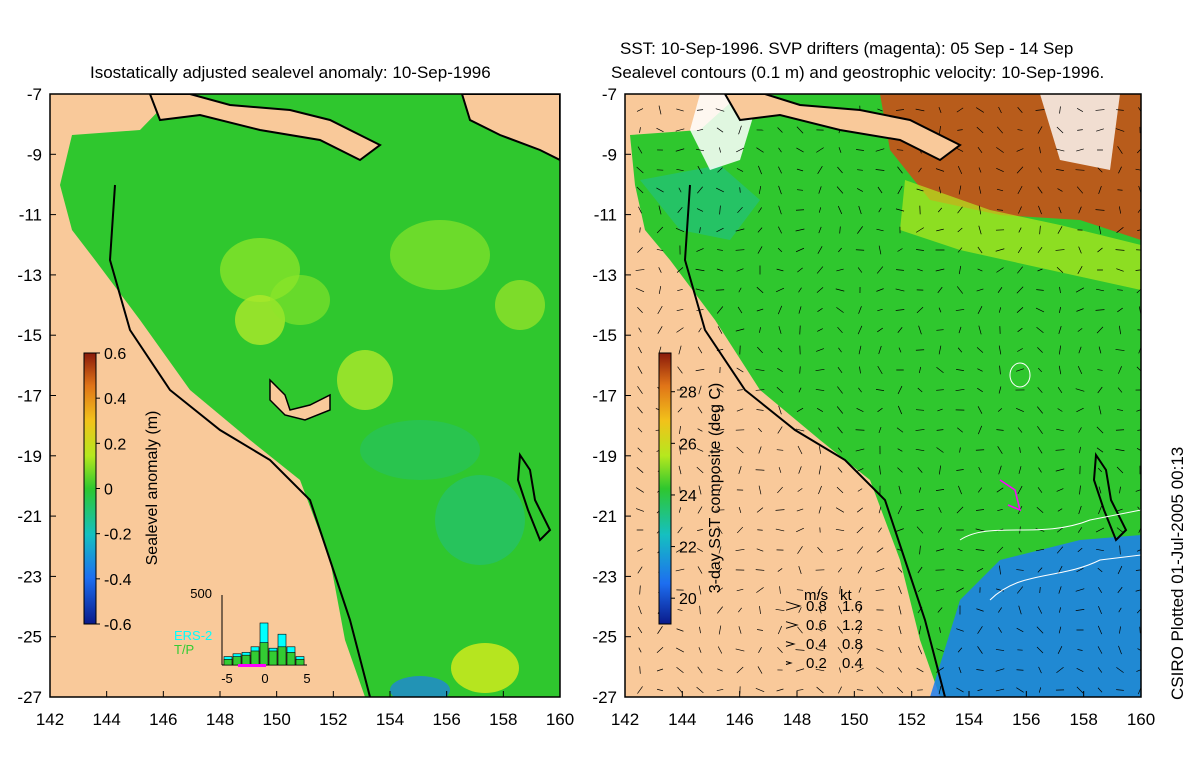 Image resolution: width=1200 pixels, height=780 pixels. Describe the element at coordinates (1035, 616) in the screenshot. I see `sst-cool-region` at that location.